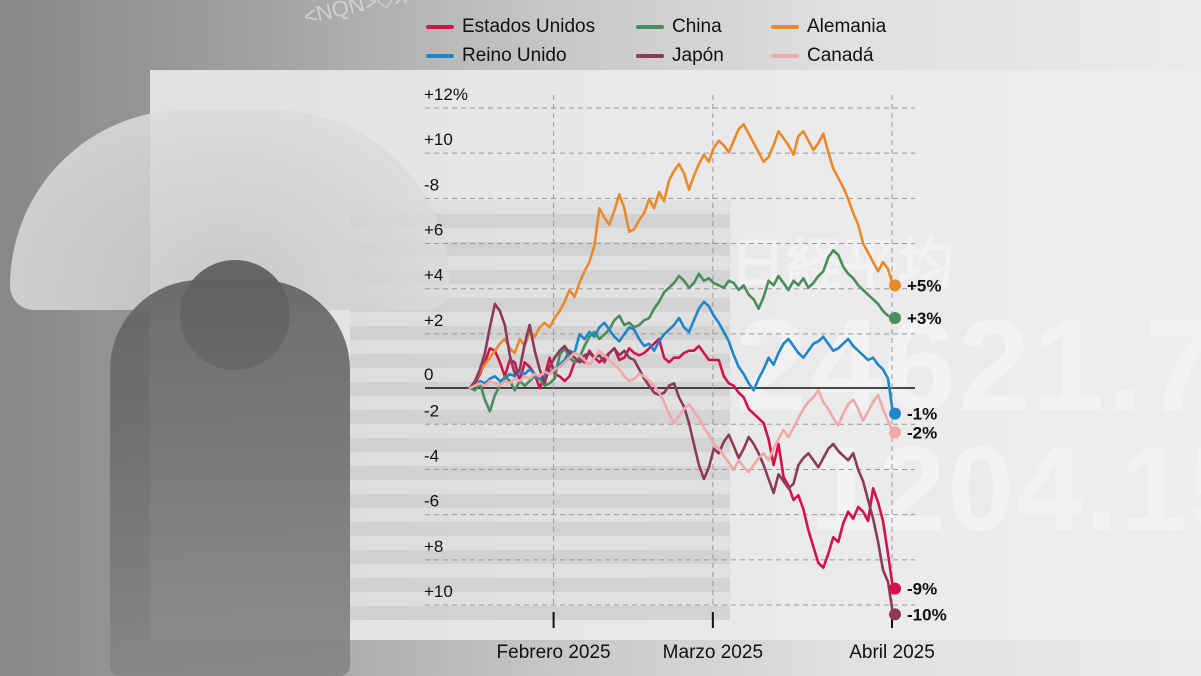 The height and width of the screenshot is (676, 1201). Describe the element at coordinates (922, 414) in the screenshot. I see `series-end-label: -1%` at that location.